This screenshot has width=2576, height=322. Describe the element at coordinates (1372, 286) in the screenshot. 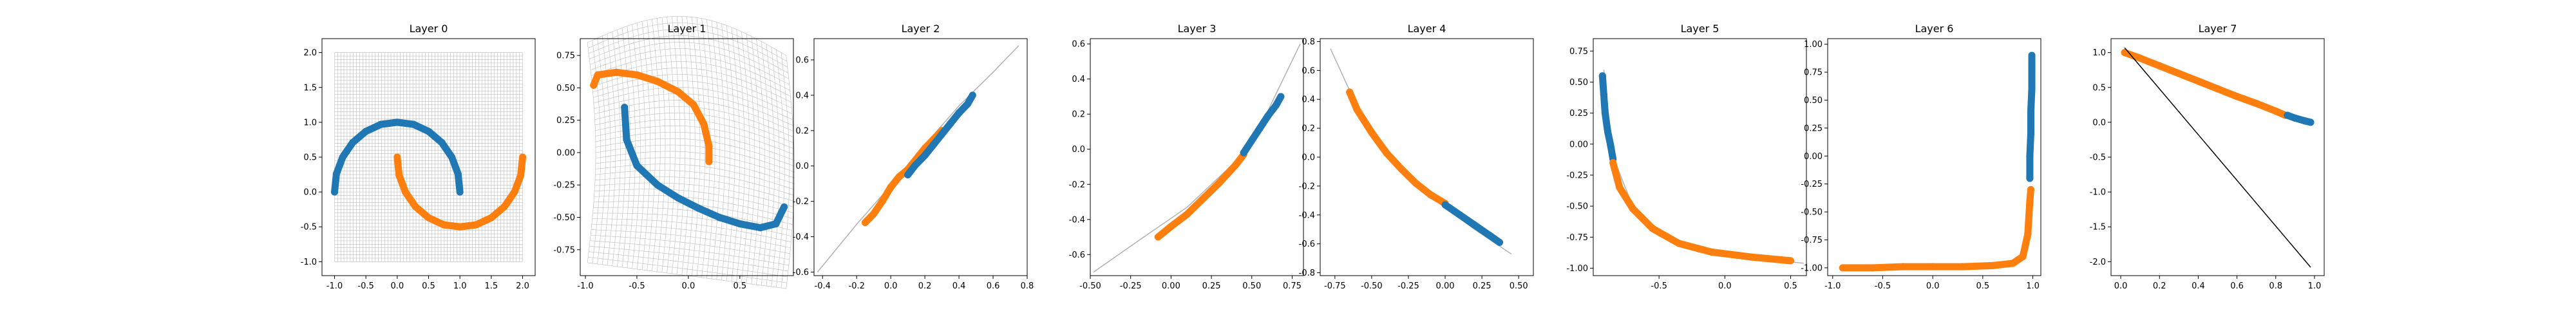

I see `x-tick-label: -0.50` at that location.